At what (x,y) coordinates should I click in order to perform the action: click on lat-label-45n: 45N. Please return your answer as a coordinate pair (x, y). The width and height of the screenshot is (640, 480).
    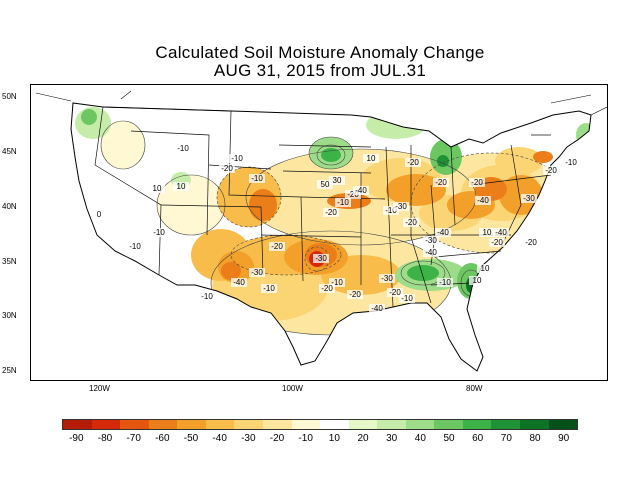
    Looking at the image, I should click on (9, 151).